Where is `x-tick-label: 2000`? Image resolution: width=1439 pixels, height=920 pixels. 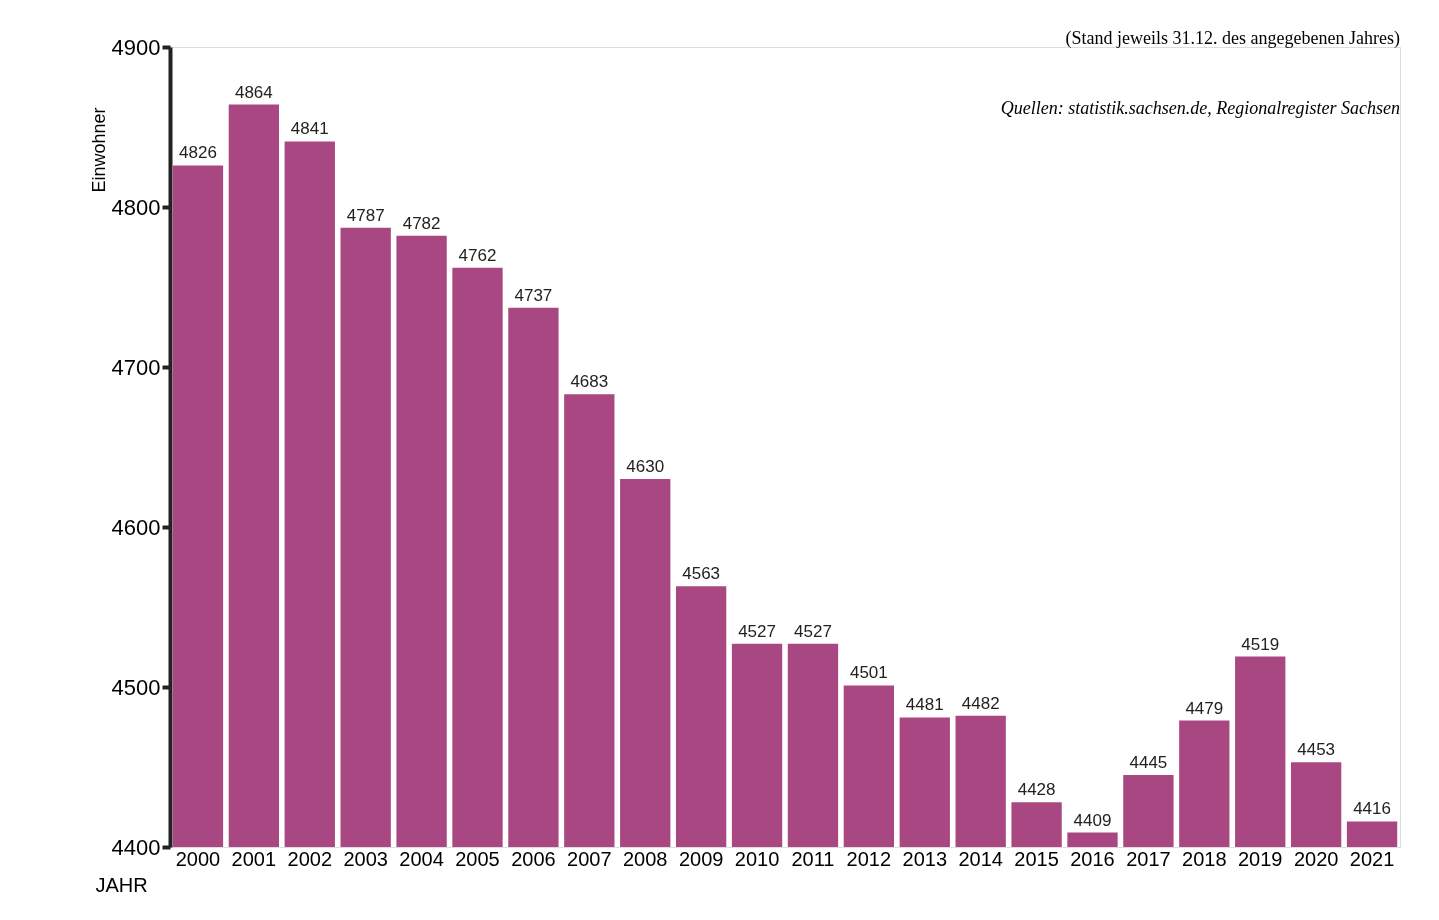 x-tick-label: 2000 is located at coordinates (198, 858).